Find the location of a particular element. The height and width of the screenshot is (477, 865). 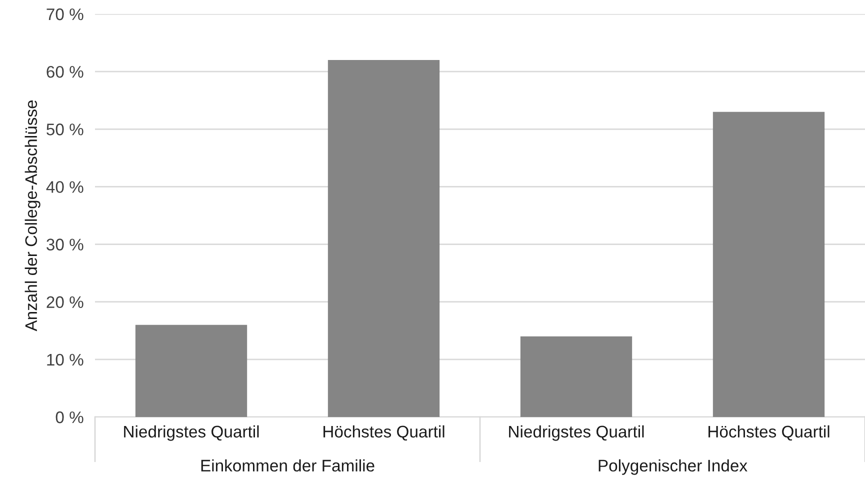

y-tick-label: 30 % is located at coordinates (65, 244).